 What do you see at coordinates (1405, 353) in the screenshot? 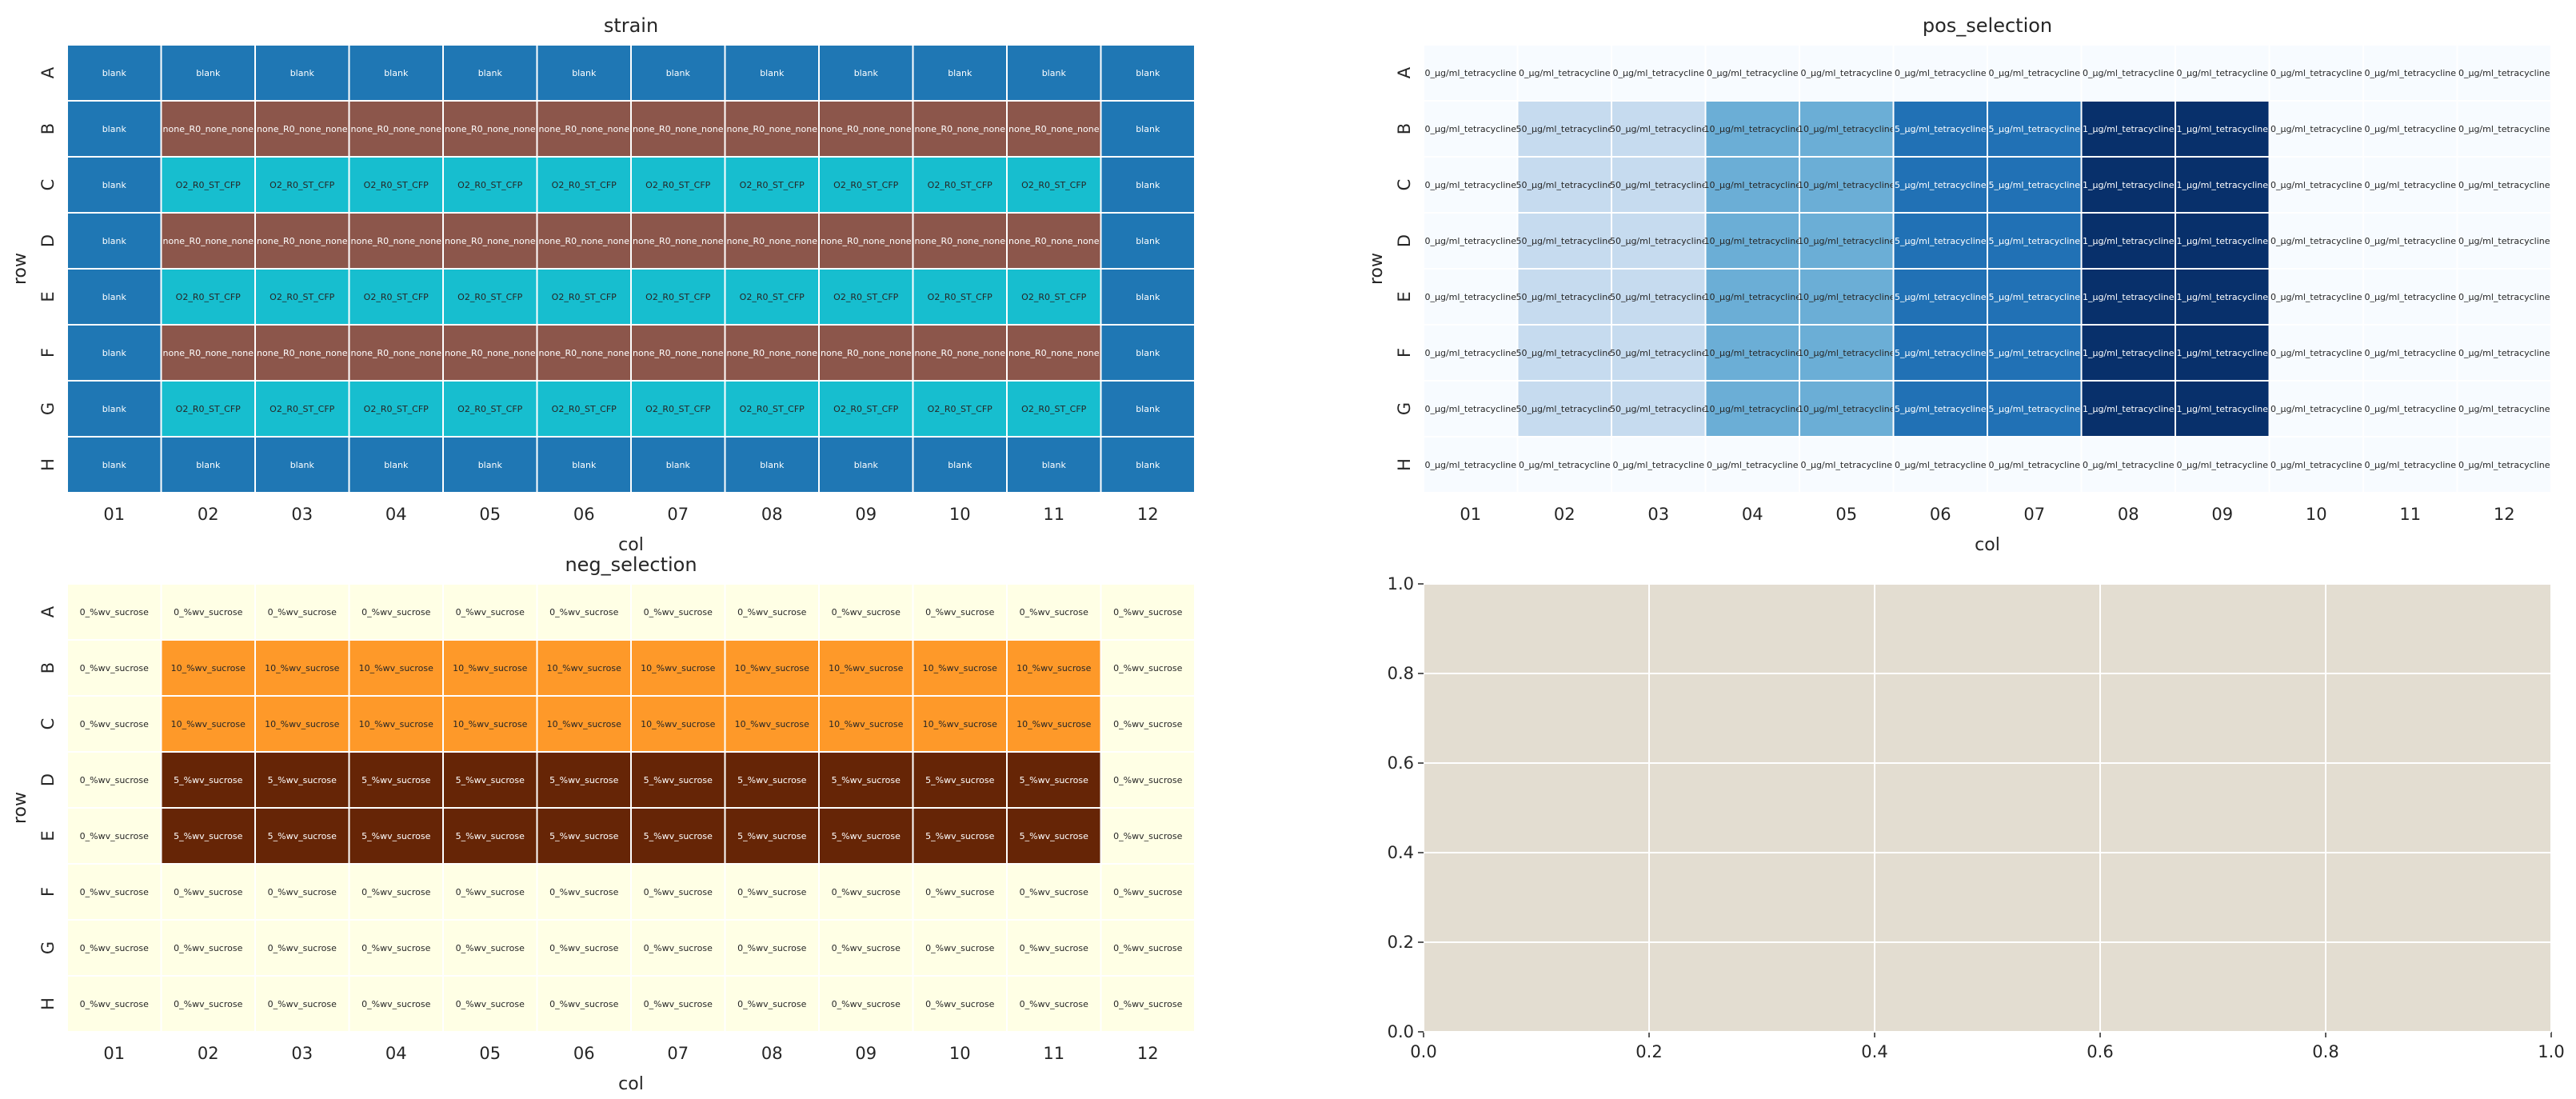
I see `y-tick-label: F` at bounding box center [1405, 353].